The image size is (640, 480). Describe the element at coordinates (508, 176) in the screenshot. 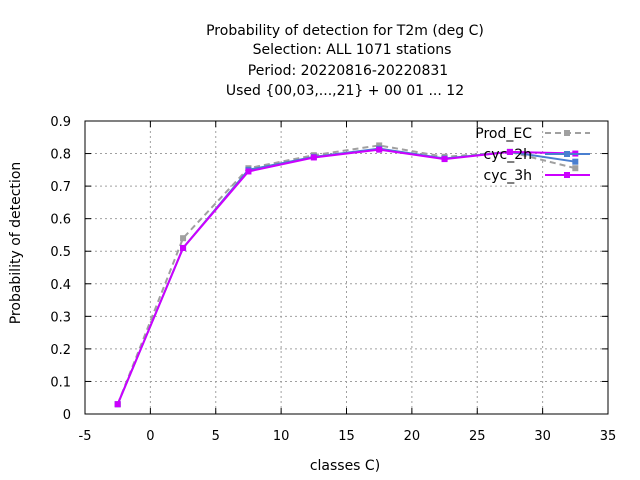

I see `legend-label: cyc_3h` at that location.